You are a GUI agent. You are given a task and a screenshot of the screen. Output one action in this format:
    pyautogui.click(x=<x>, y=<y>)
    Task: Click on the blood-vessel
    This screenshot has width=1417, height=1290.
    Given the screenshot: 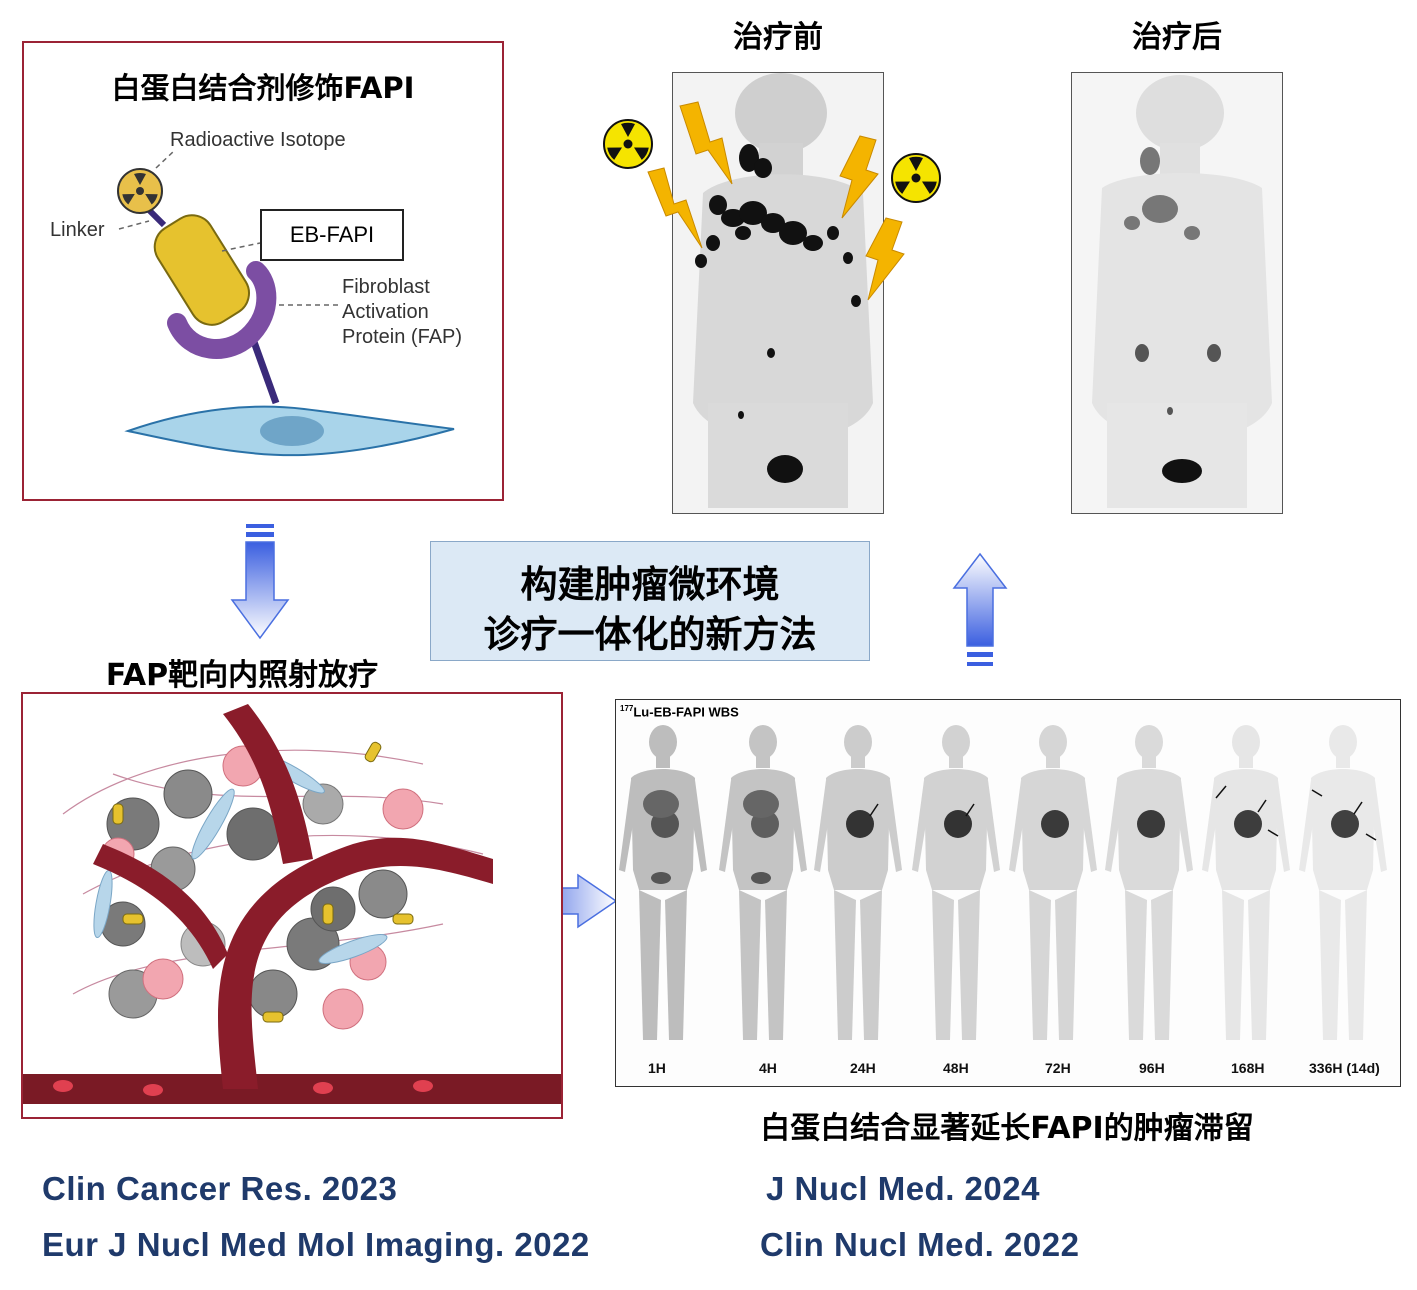 What is the action you would take?
    pyautogui.click(x=292, y=904)
    